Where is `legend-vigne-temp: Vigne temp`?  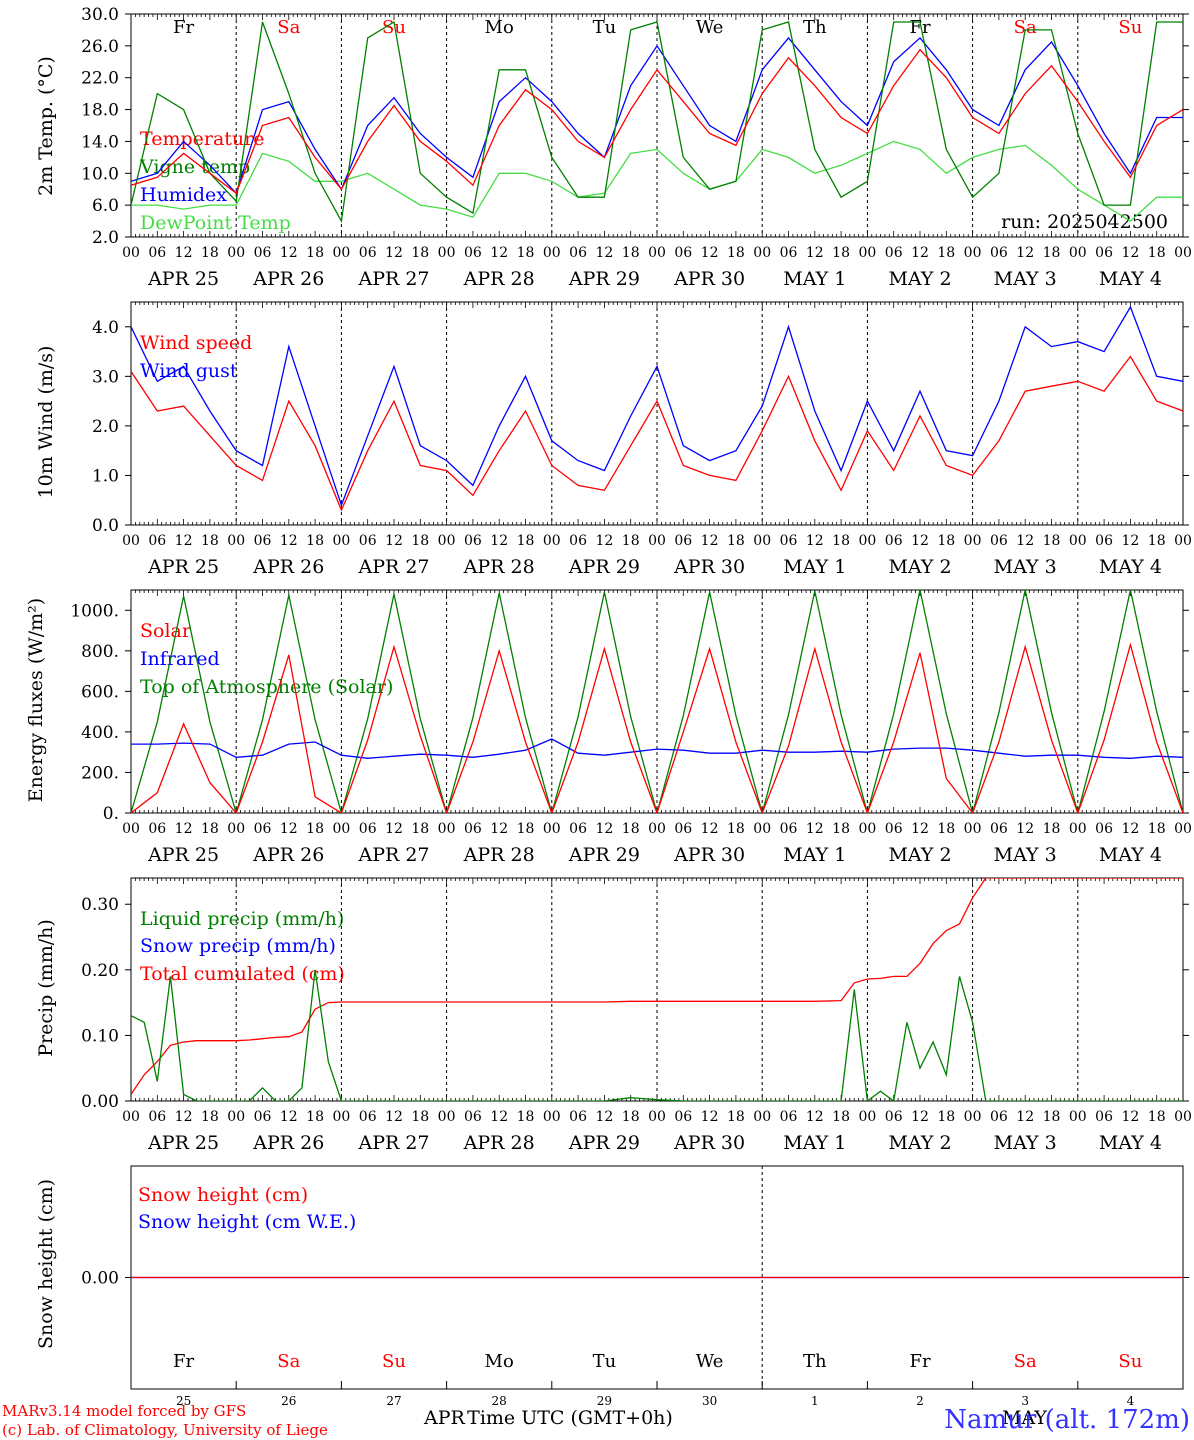
legend-vigne-temp: Vigne temp is located at coordinates (194, 167).